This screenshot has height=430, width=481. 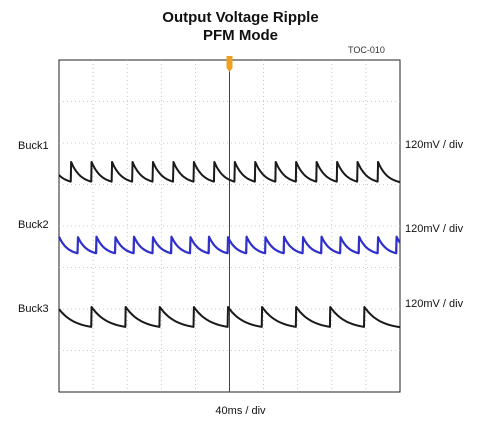 What do you see at coordinates (434, 145) in the screenshot?
I see `scale-label-buck1: 120mV / div` at bounding box center [434, 145].